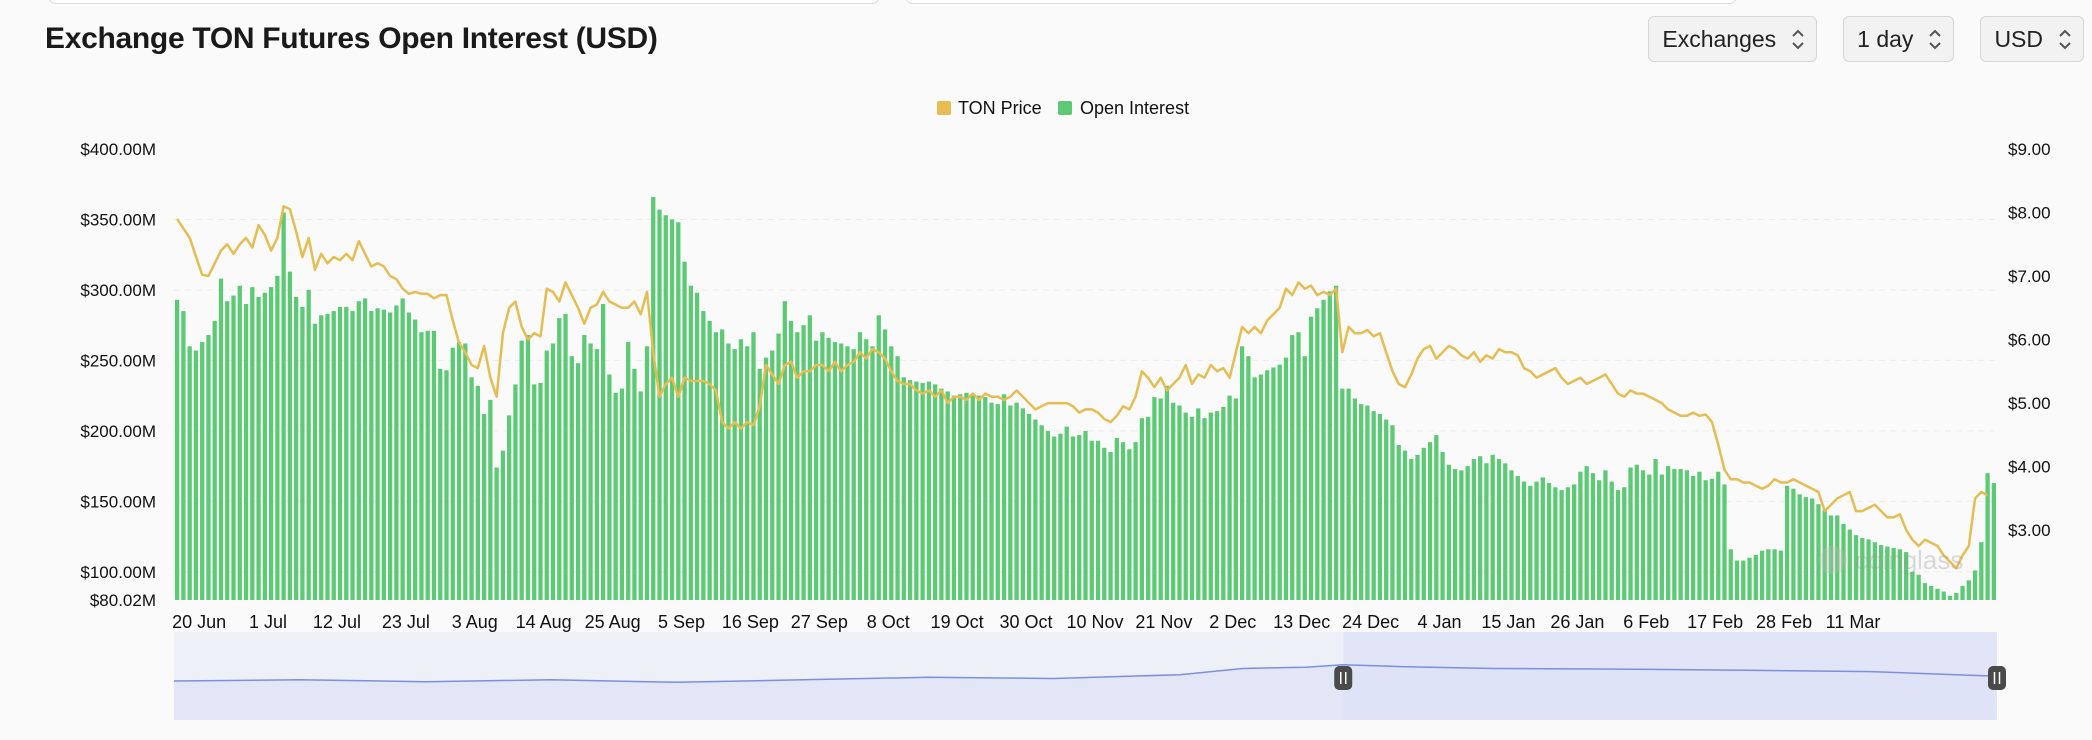 The height and width of the screenshot is (740, 2092). I want to click on interval-select: 1 day, so click(1899, 39).